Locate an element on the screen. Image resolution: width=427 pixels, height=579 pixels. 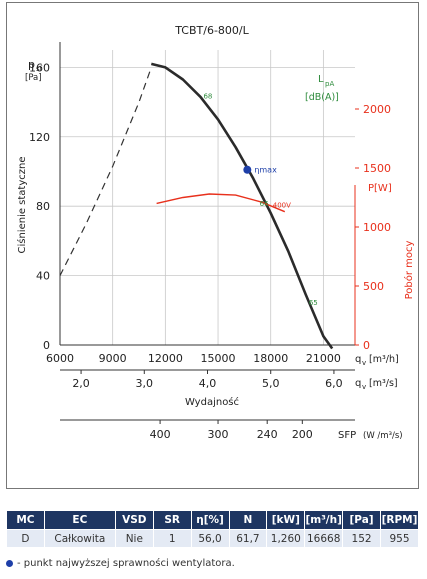
header-n: N is located at coordinates (248, 520).